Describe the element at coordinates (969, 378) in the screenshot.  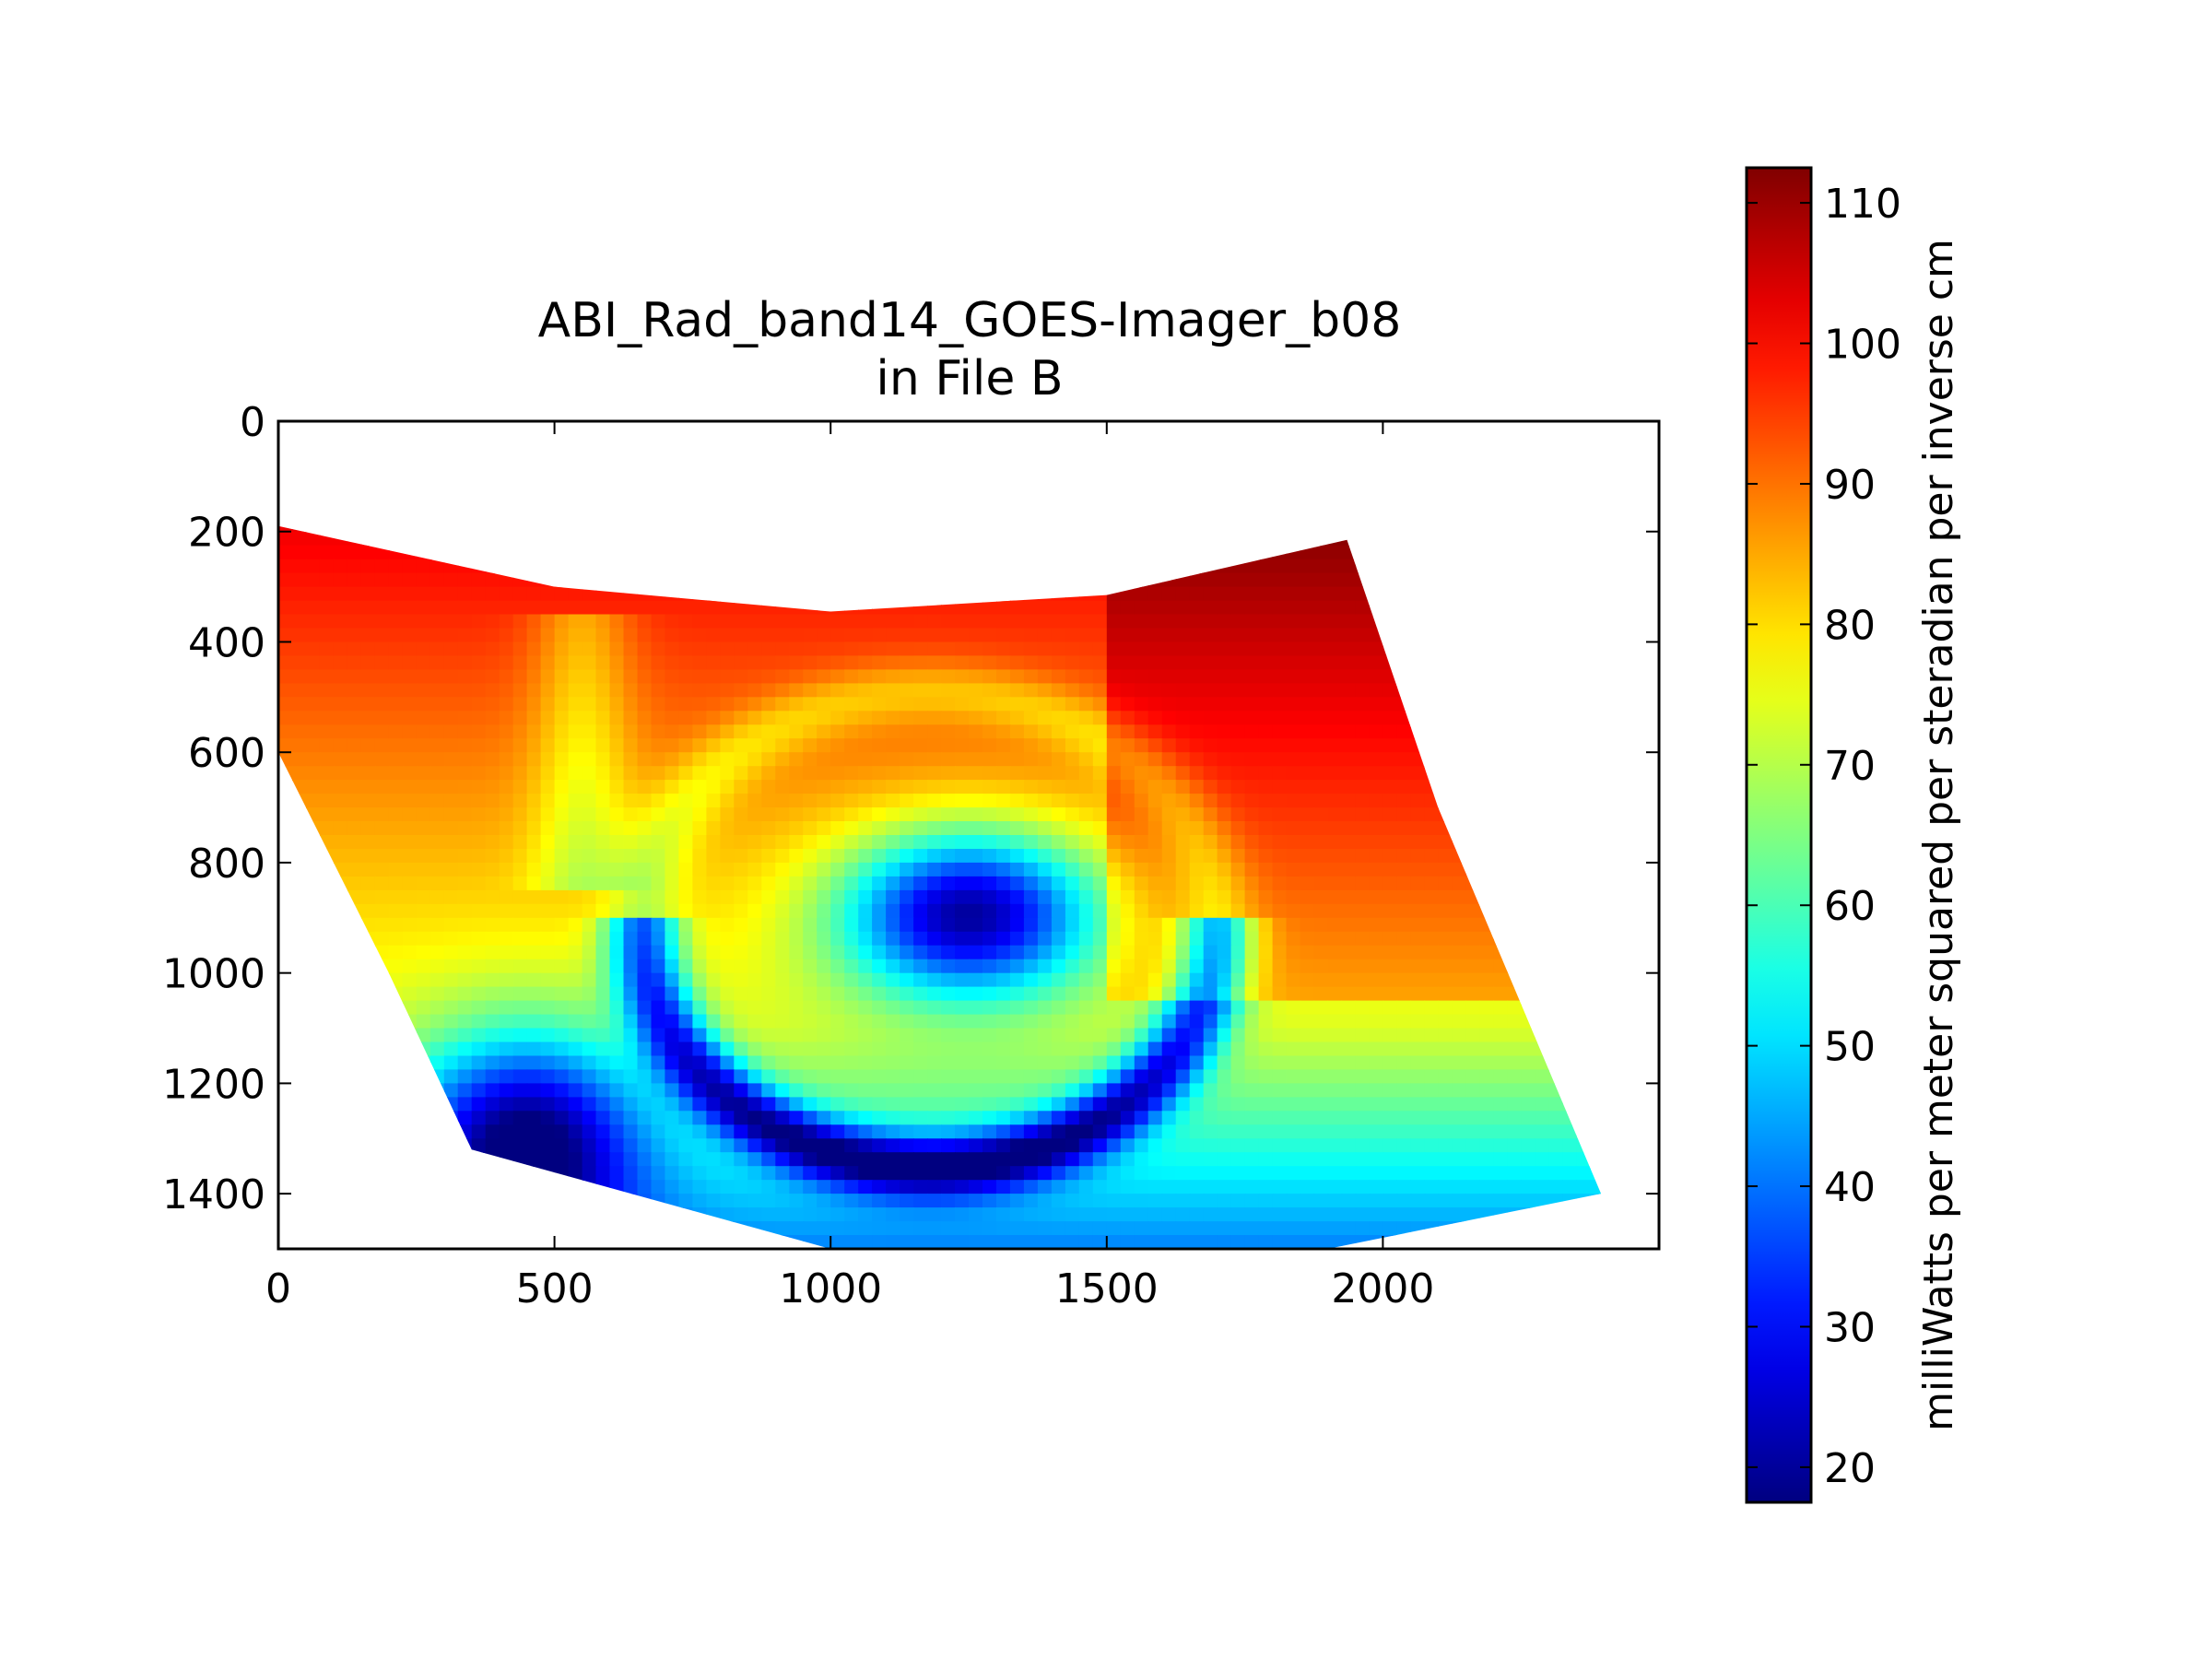
I see `chart-subtitle: in File B` at that location.